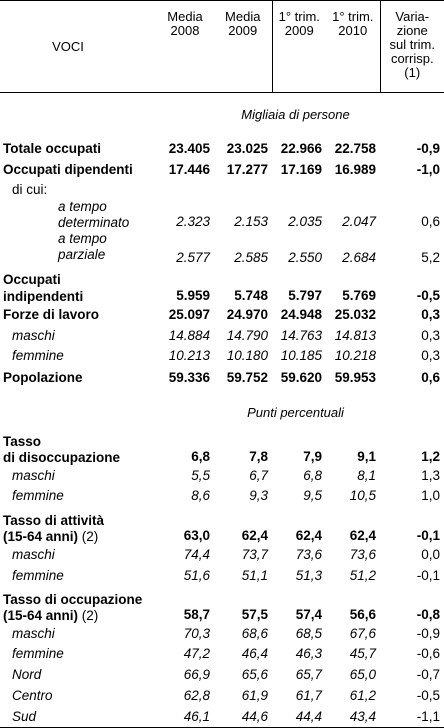  I want to click on table-cell-value: 10.180, so click(247, 355).